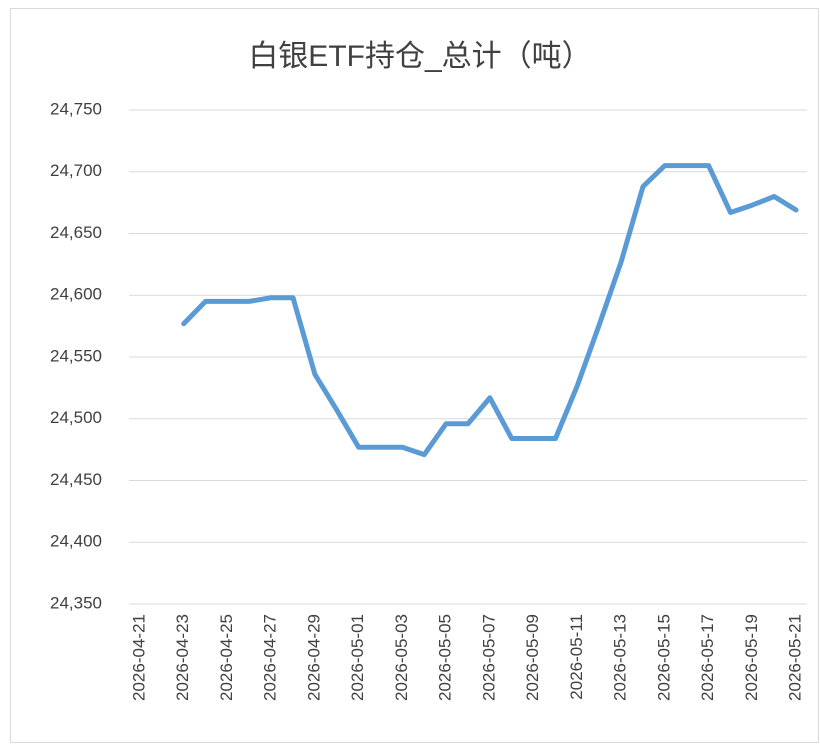 Image resolution: width=820 pixels, height=744 pixels. I want to click on y-tick-label: 24,550, so click(76, 355).